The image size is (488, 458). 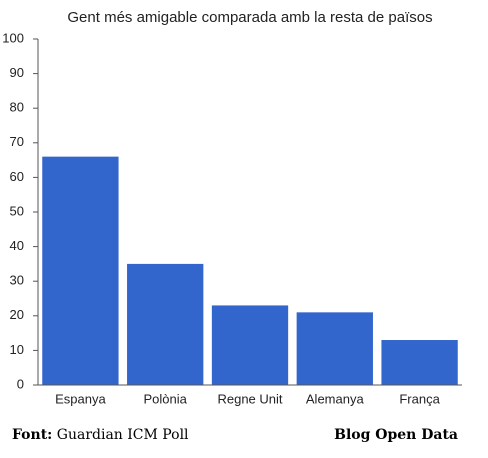 What do you see at coordinates (17, 176) in the screenshot?
I see `y-tick-label: 60` at bounding box center [17, 176].